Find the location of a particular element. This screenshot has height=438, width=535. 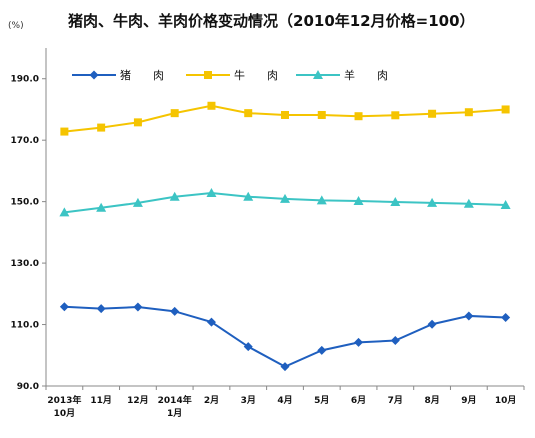

x-tick-label: 8月 is located at coordinates (431, 400).